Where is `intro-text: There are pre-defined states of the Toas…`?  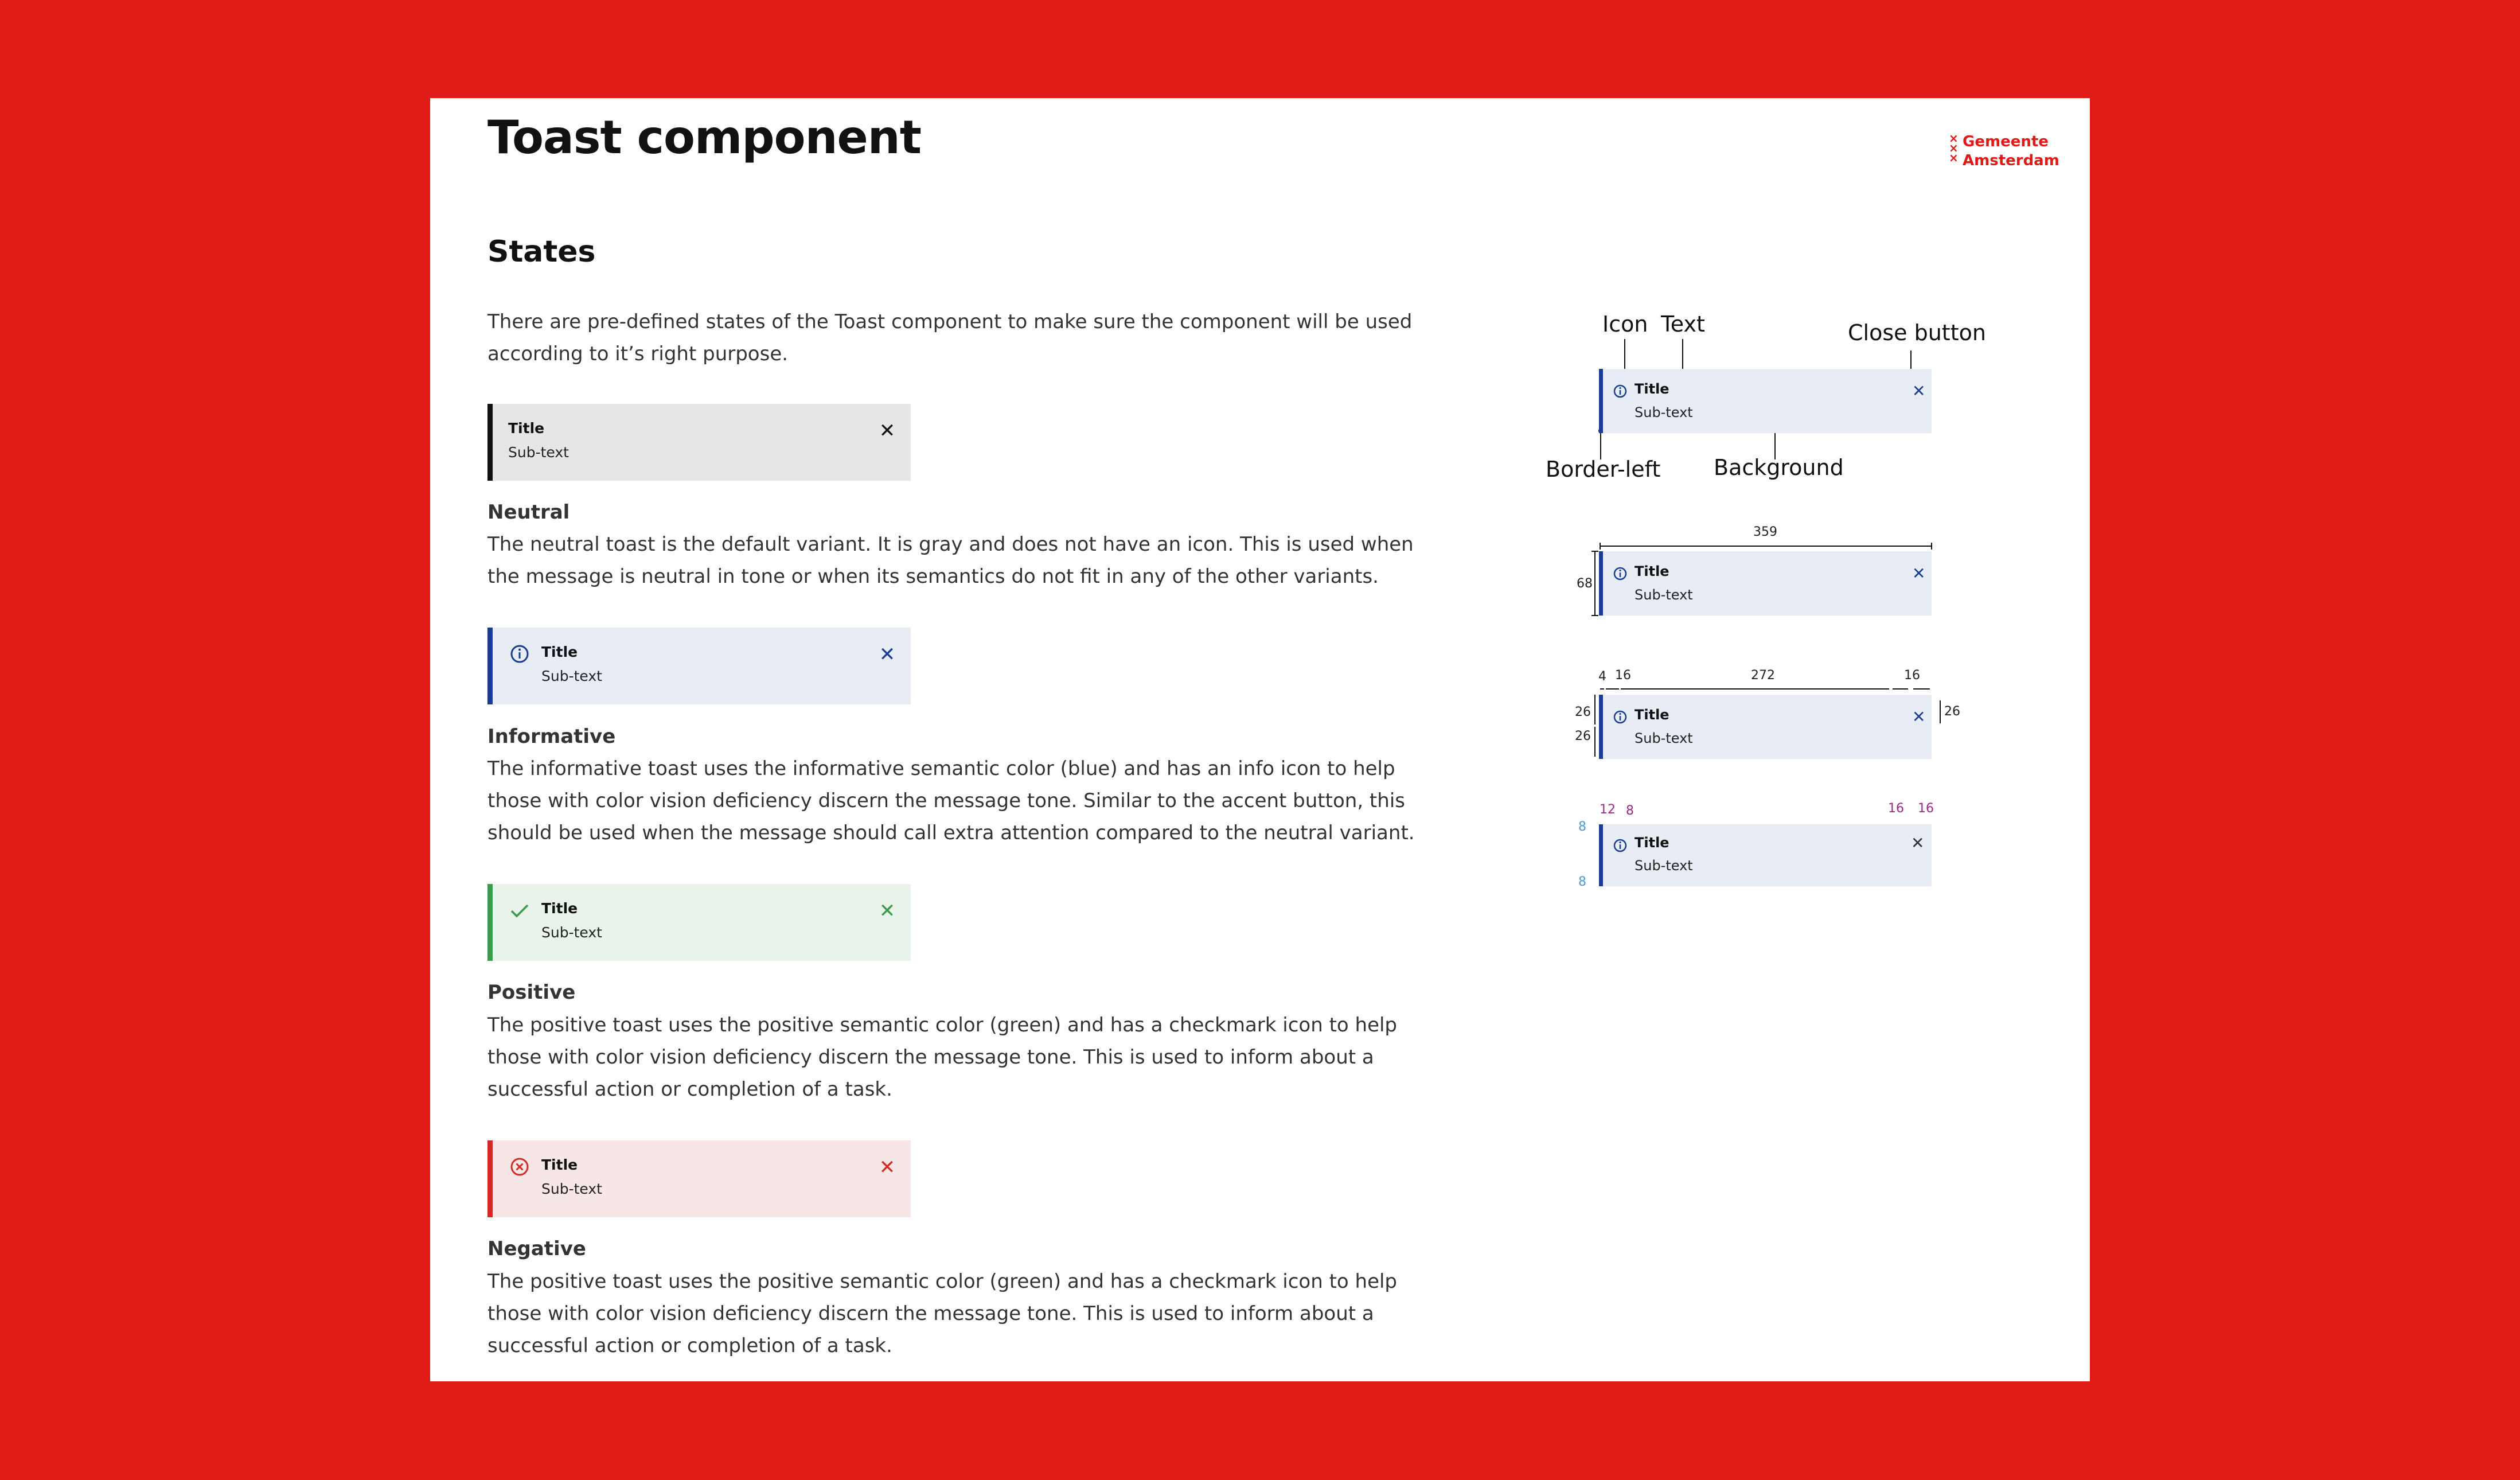
intro-text: There are pre-defined states of the Toas… is located at coordinates (950, 337).